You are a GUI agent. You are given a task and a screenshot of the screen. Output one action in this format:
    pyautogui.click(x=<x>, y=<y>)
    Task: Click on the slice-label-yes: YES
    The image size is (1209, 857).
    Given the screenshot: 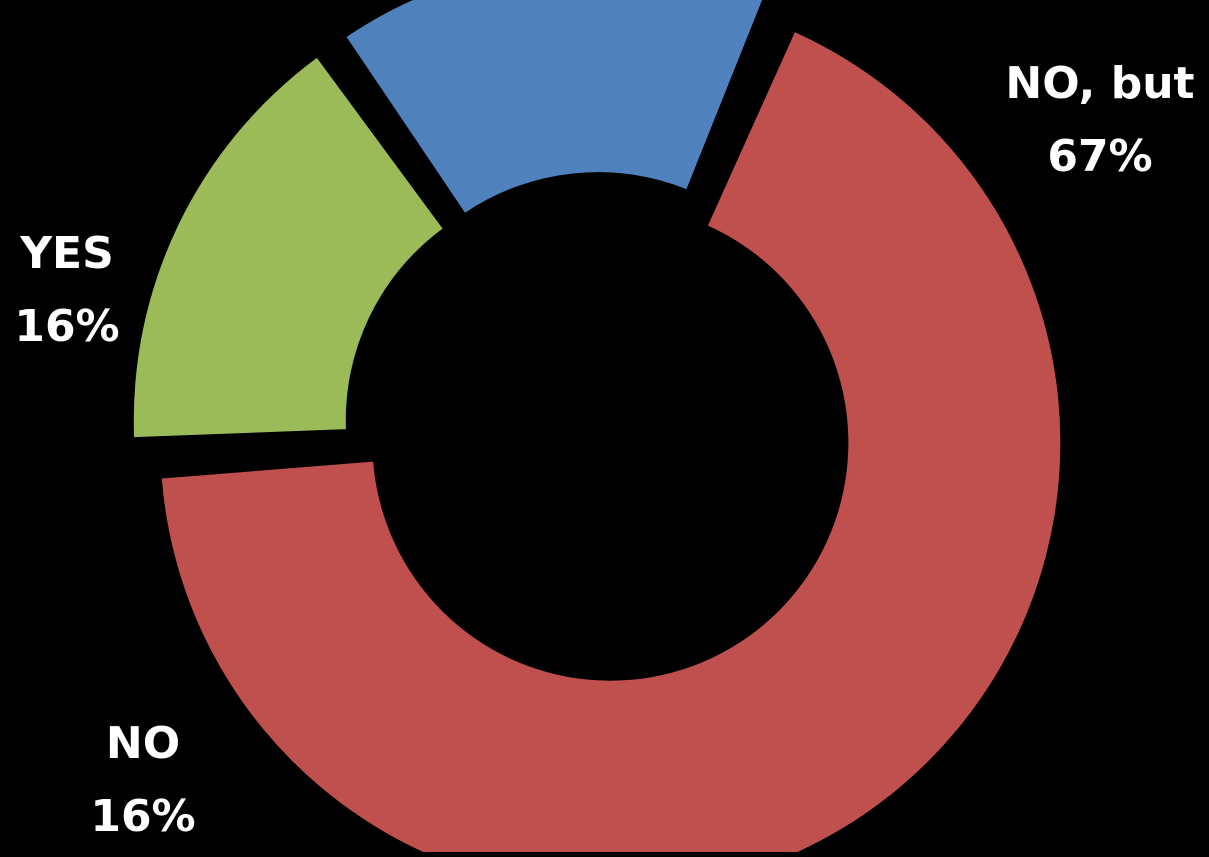 What is the action you would take?
    pyautogui.click(x=66, y=253)
    